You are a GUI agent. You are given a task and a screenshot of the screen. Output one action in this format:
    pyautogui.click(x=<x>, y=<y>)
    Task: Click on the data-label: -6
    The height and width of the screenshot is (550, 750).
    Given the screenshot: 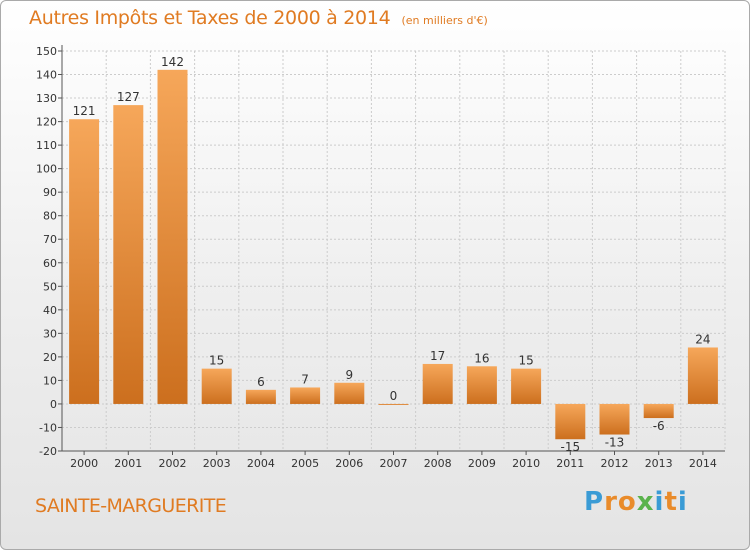 What is the action you would take?
    pyautogui.click(x=659, y=426)
    